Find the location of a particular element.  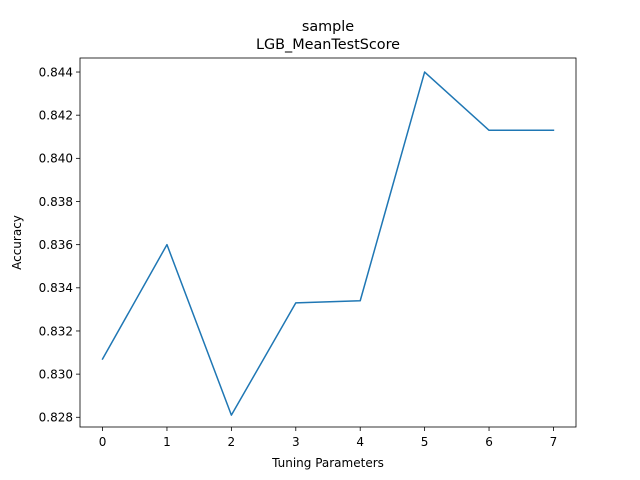

x-tick-label: 4 is located at coordinates (360, 442).